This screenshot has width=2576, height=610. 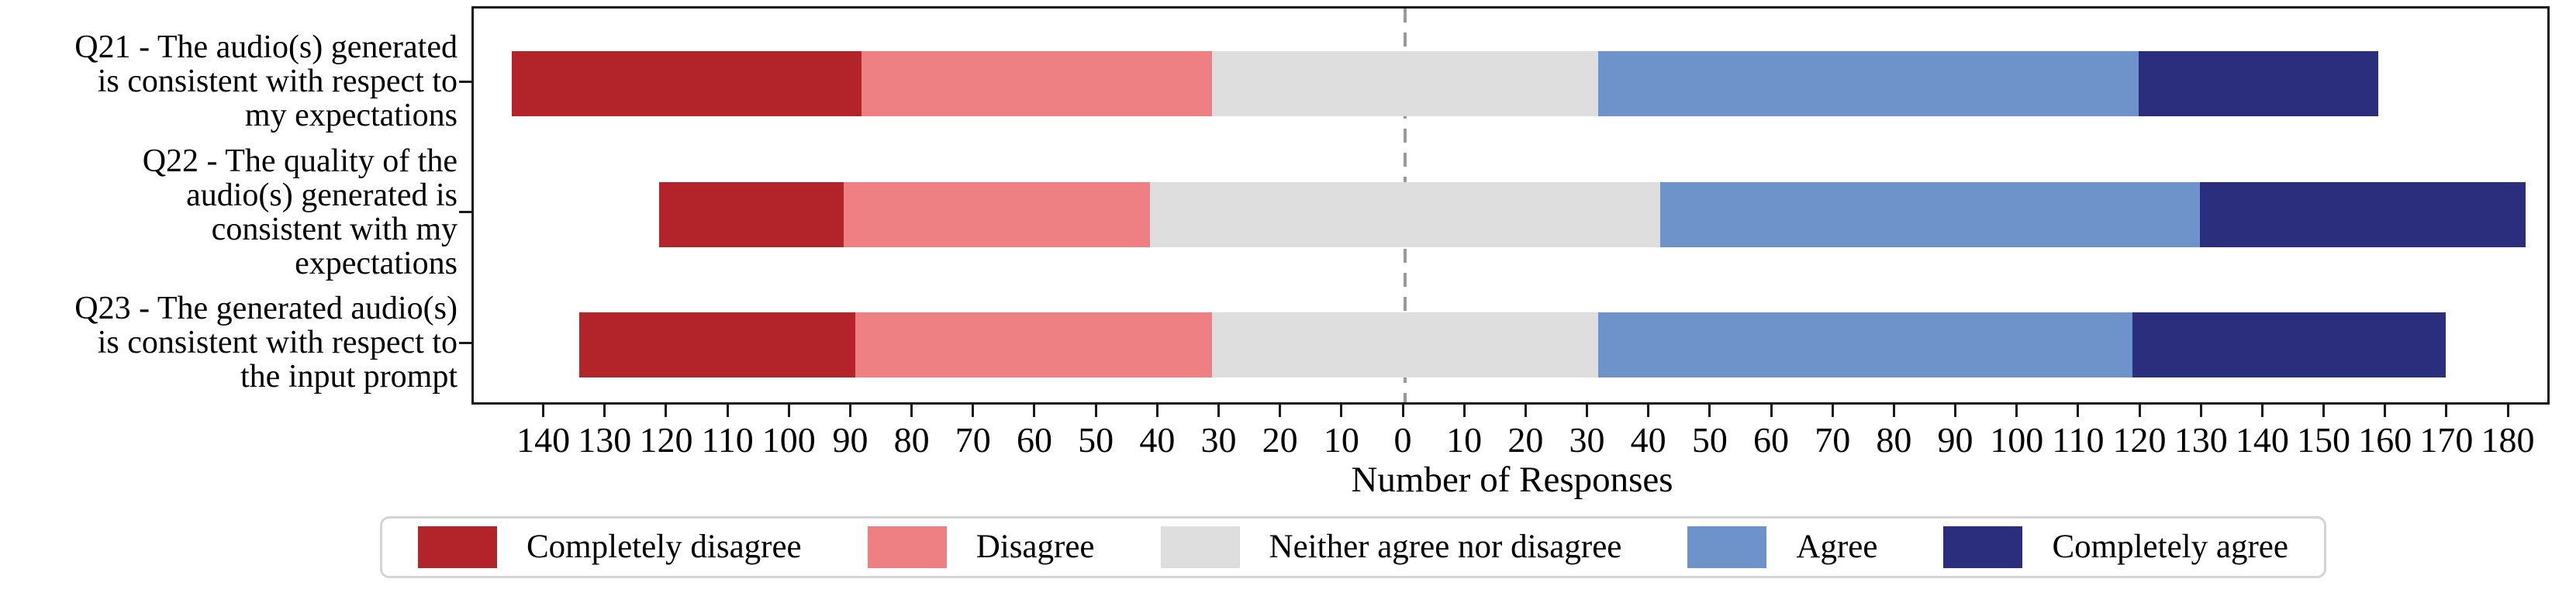 I want to click on legend-item: Completely disagree, so click(x=610, y=547).